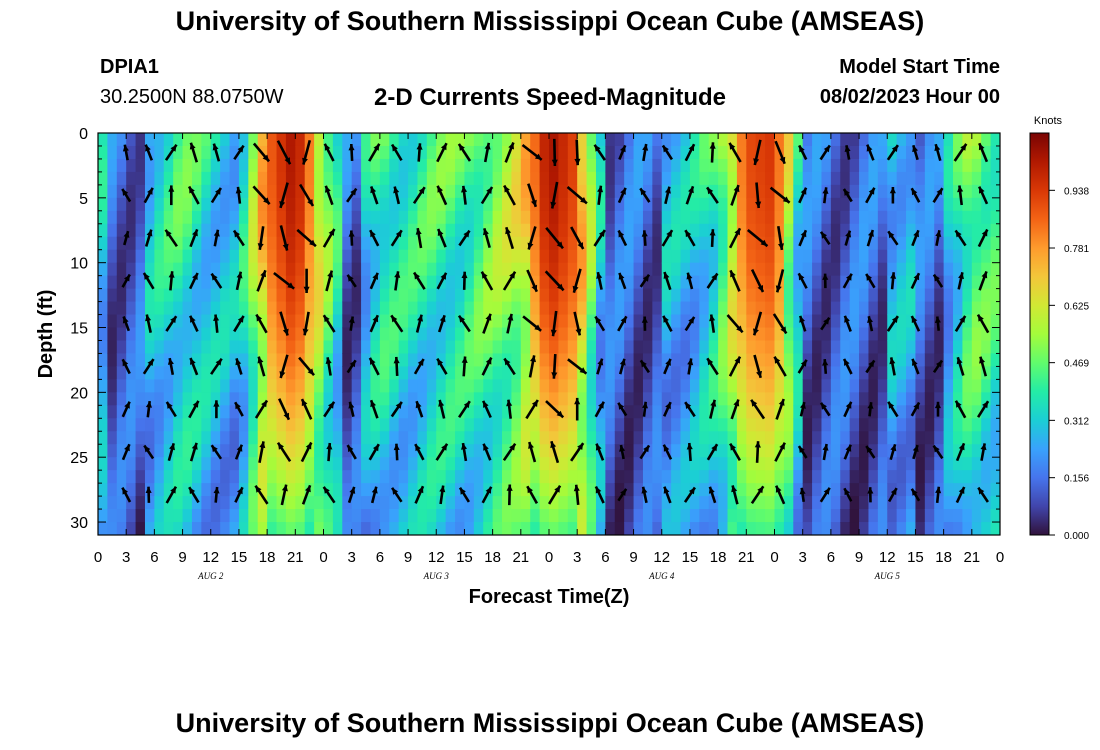  Describe the element at coordinates (1076, 364) in the screenshot. I see `colorbar-tick-label: 0.469` at that location.